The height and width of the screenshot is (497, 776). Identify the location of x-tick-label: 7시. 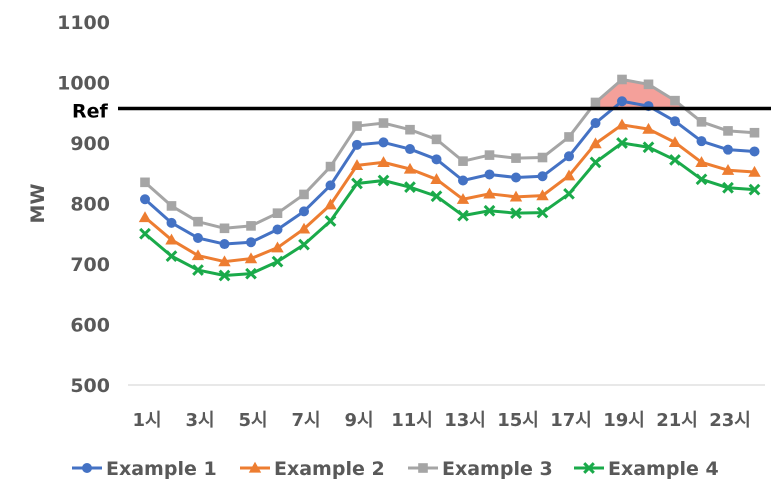
(305, 420).